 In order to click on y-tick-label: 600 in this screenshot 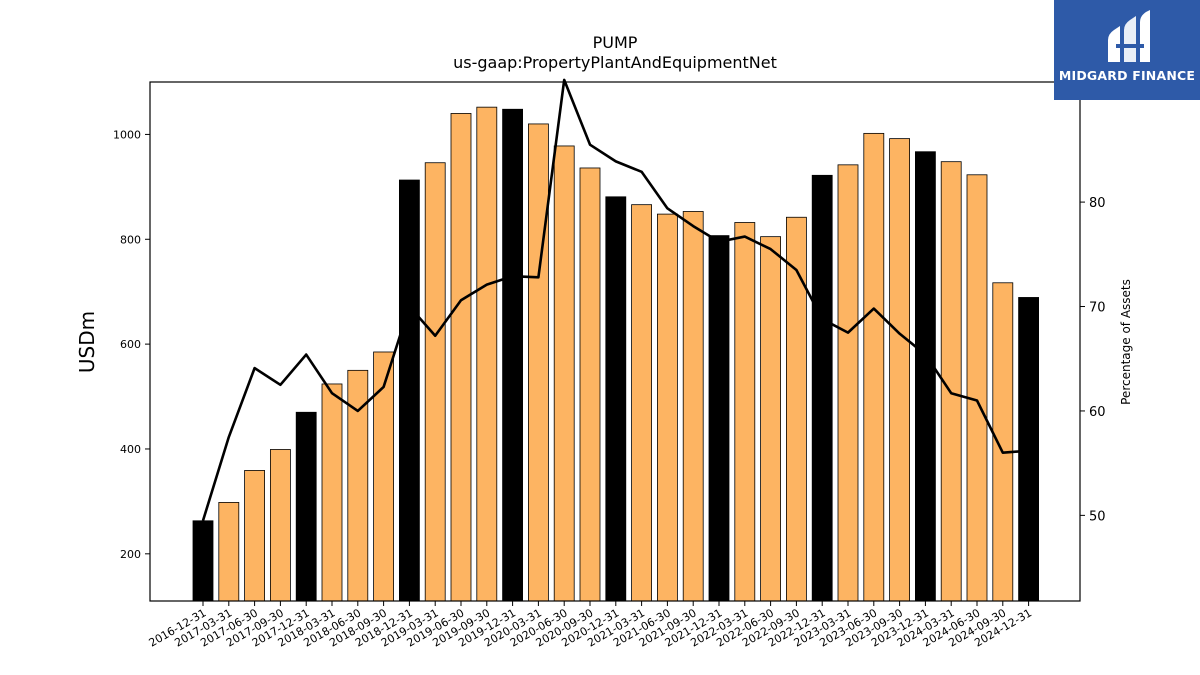, I will do `click(130, 344)`.